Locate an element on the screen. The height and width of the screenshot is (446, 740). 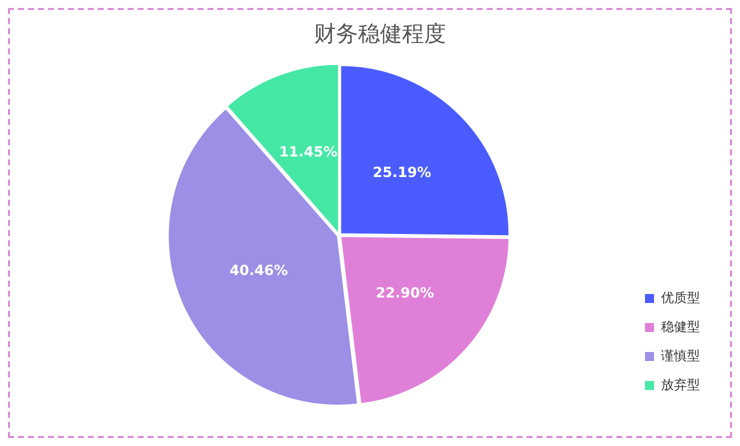
legend-label: 稳健型 is located at coordinates (680, 327).